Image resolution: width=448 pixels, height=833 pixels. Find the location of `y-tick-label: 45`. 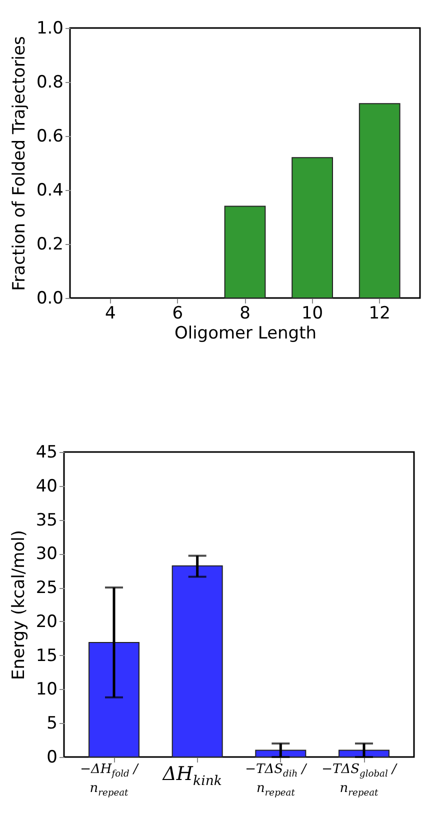

y-tick-label: 45 is located at coordinates (47, 452).